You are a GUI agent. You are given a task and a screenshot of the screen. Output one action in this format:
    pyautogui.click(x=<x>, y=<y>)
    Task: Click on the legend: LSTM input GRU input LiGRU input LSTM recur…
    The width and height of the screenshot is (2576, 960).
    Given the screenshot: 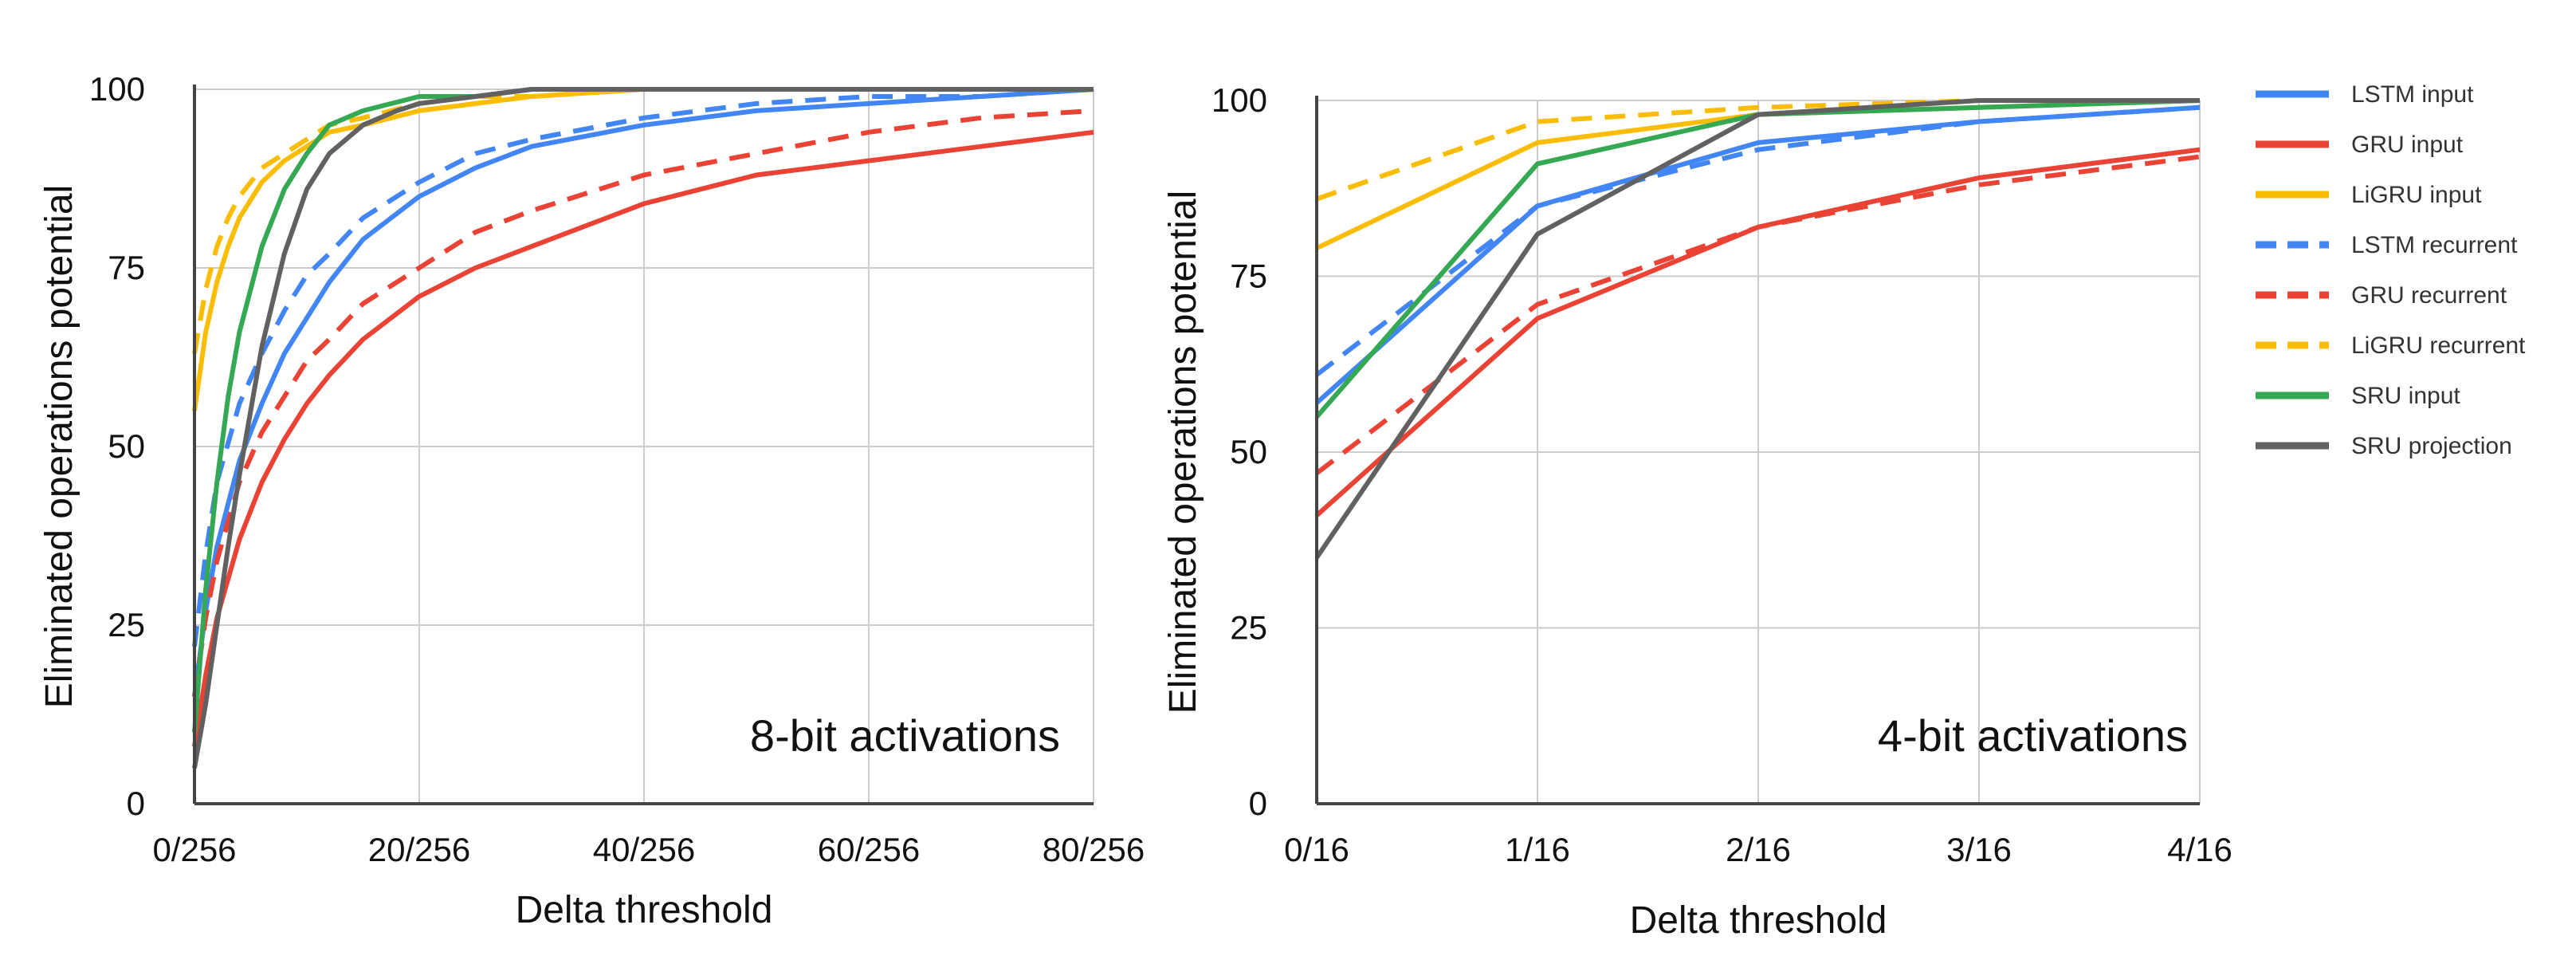 What is the action you would take?
    pyautogui.click(x=2391, y=270)
    